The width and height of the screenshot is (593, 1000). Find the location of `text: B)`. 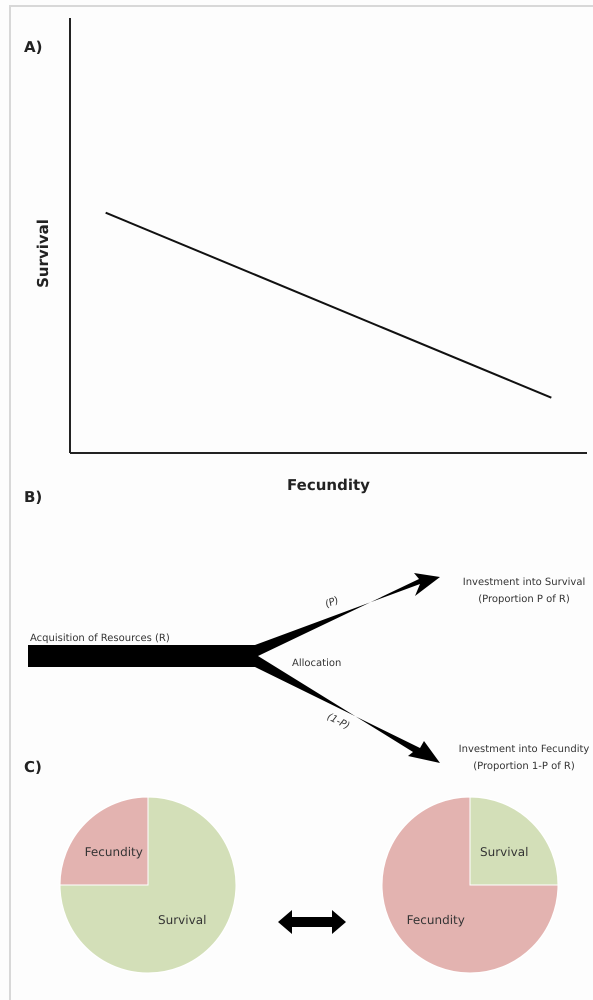

text: B) is located at coordinates (33, 497).